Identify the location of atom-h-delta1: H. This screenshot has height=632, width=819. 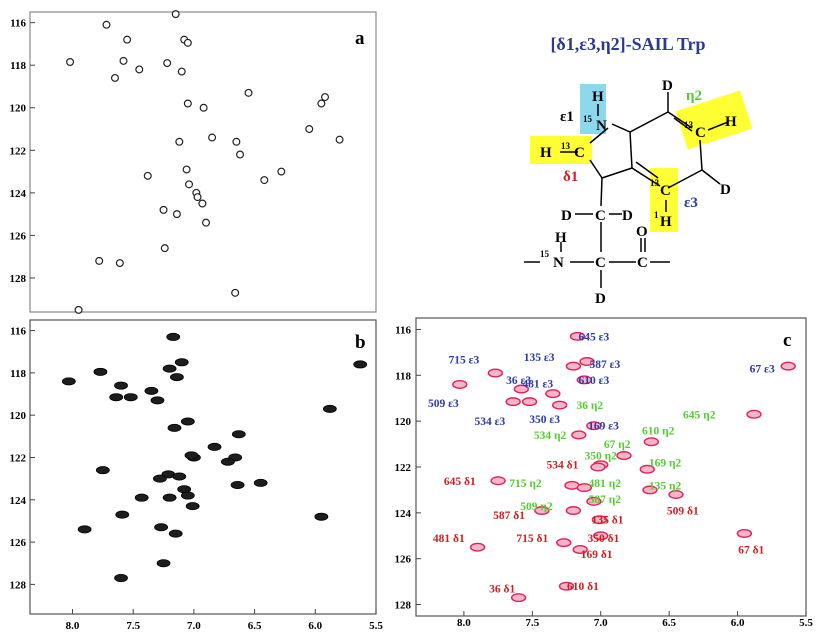
(546, 153).